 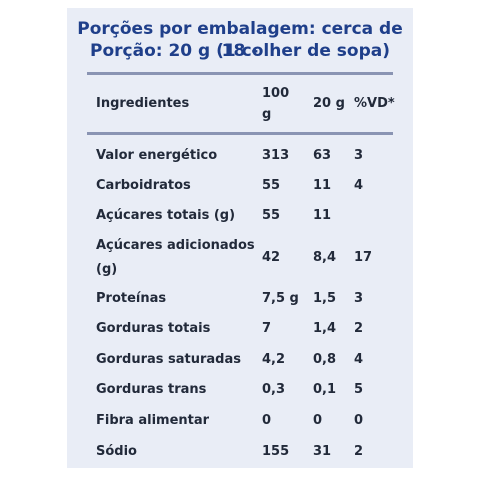 I want to click on row-per100-carboidratos: 55, so click(x=271, y=185).